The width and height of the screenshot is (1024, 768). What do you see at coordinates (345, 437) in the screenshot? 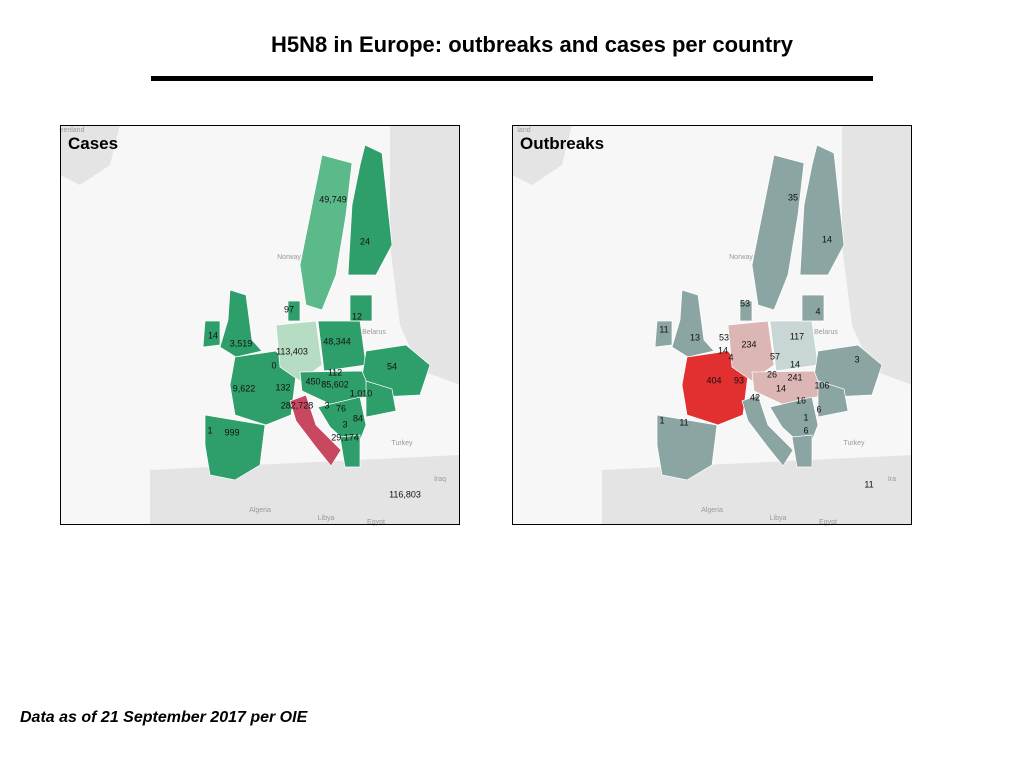
I see `value-label: 29,174` at bounding box center [345, 437].